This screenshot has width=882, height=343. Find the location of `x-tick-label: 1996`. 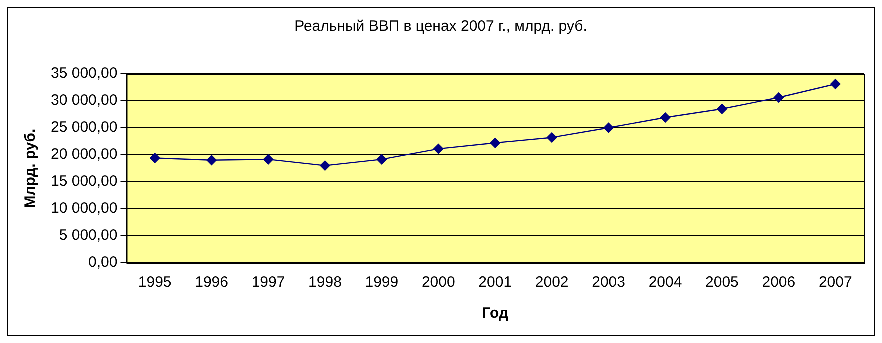

x-tick-label: 1996 is located at coordinates (211, 283).